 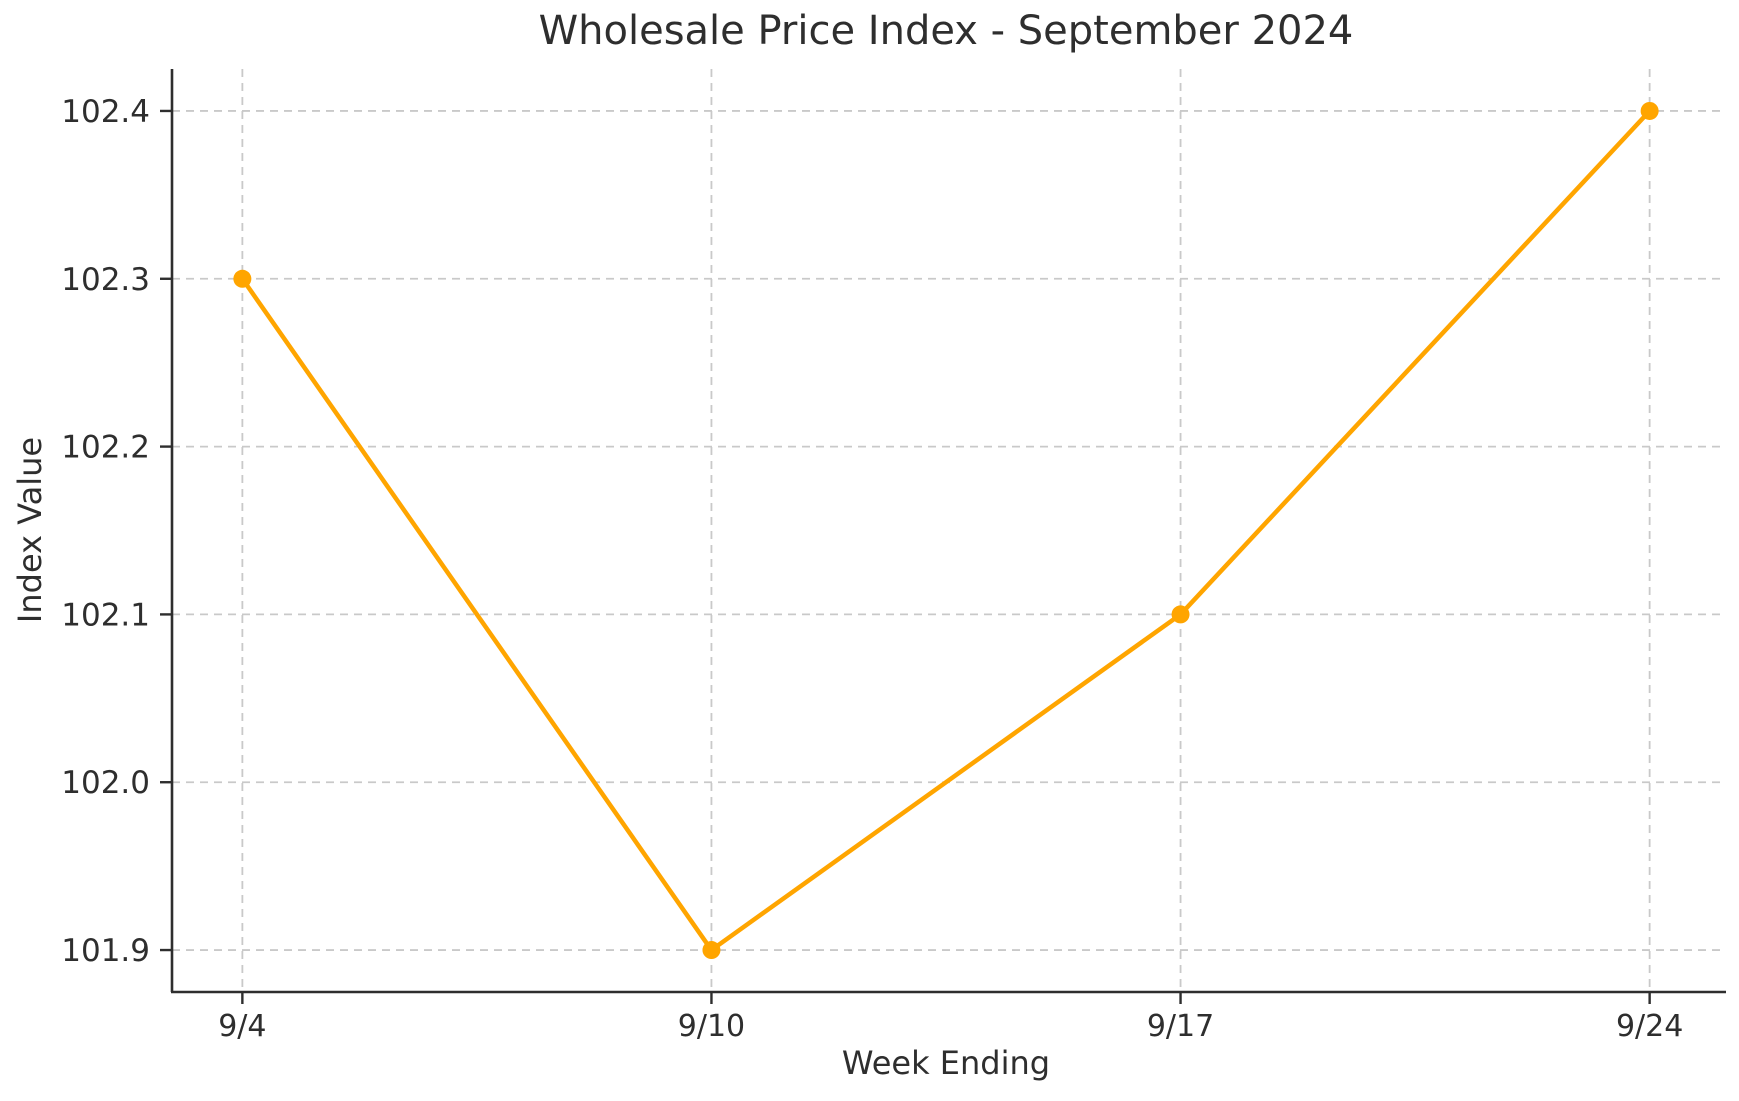 What do you see at coordinates (105, 783) in the screenshot?
I see `y-tick-label: 102.0` at bounding box center [105, 783].